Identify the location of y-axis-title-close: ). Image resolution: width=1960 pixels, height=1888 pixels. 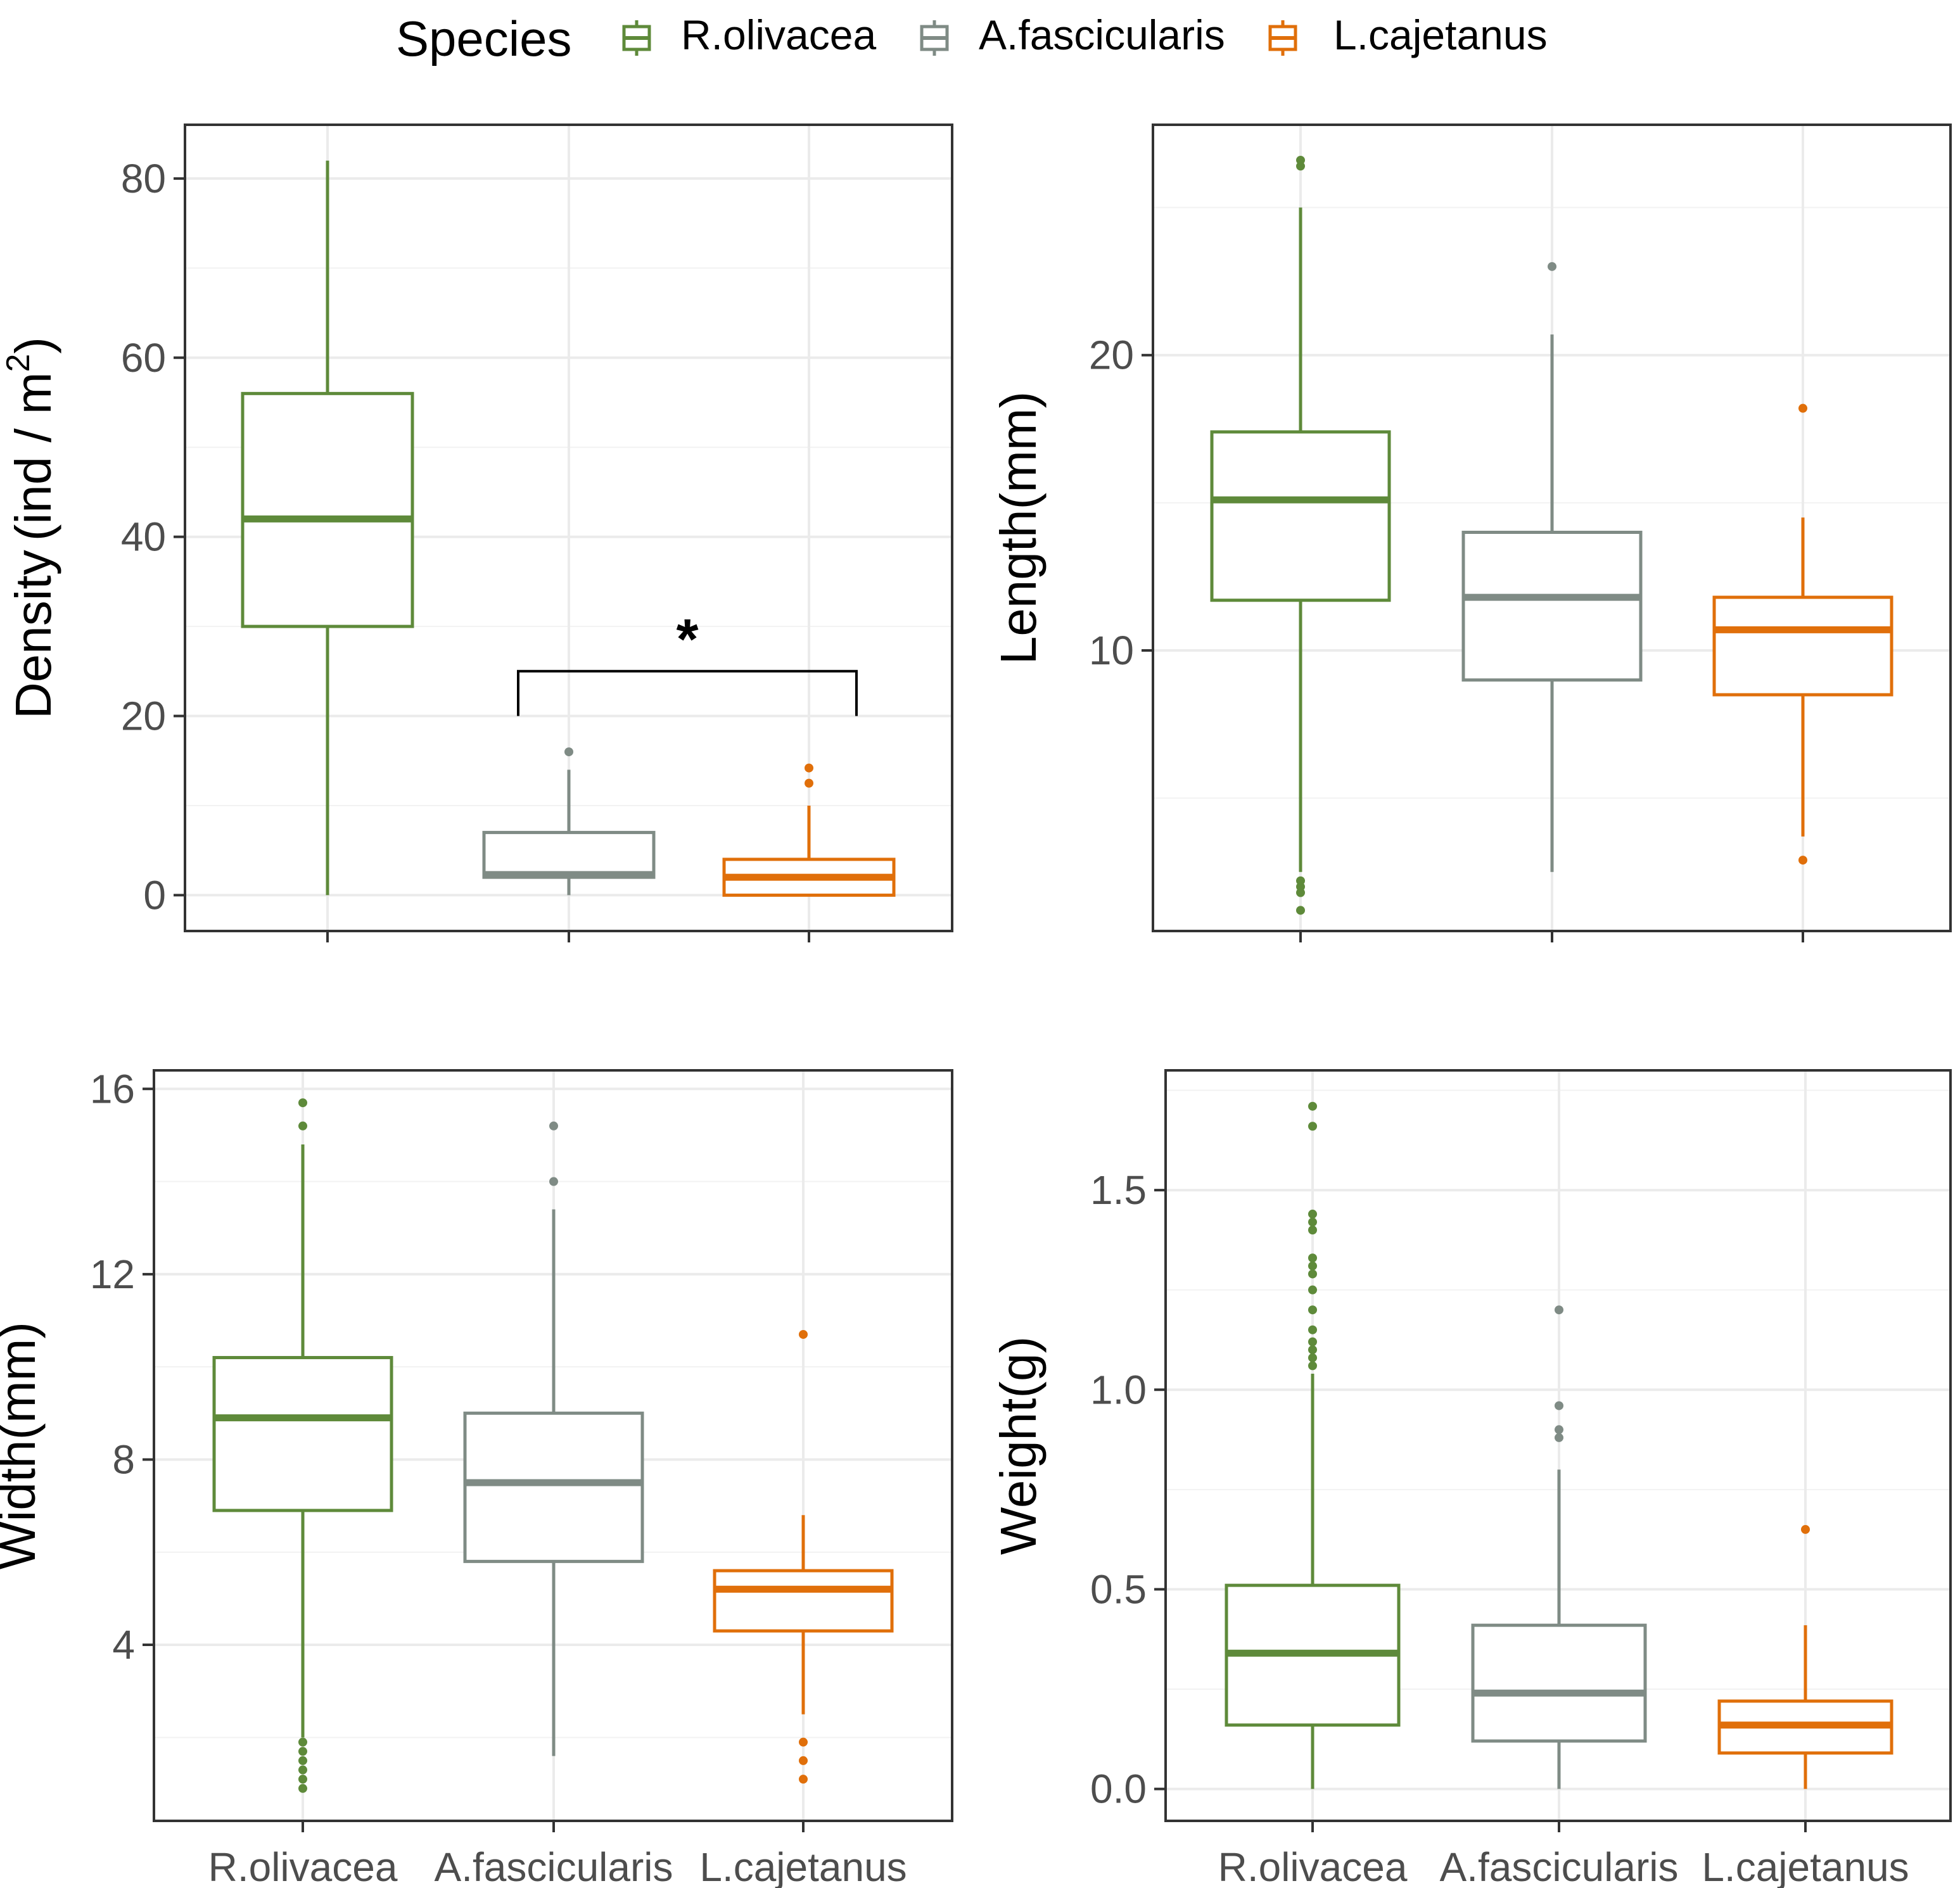
(33, 345).